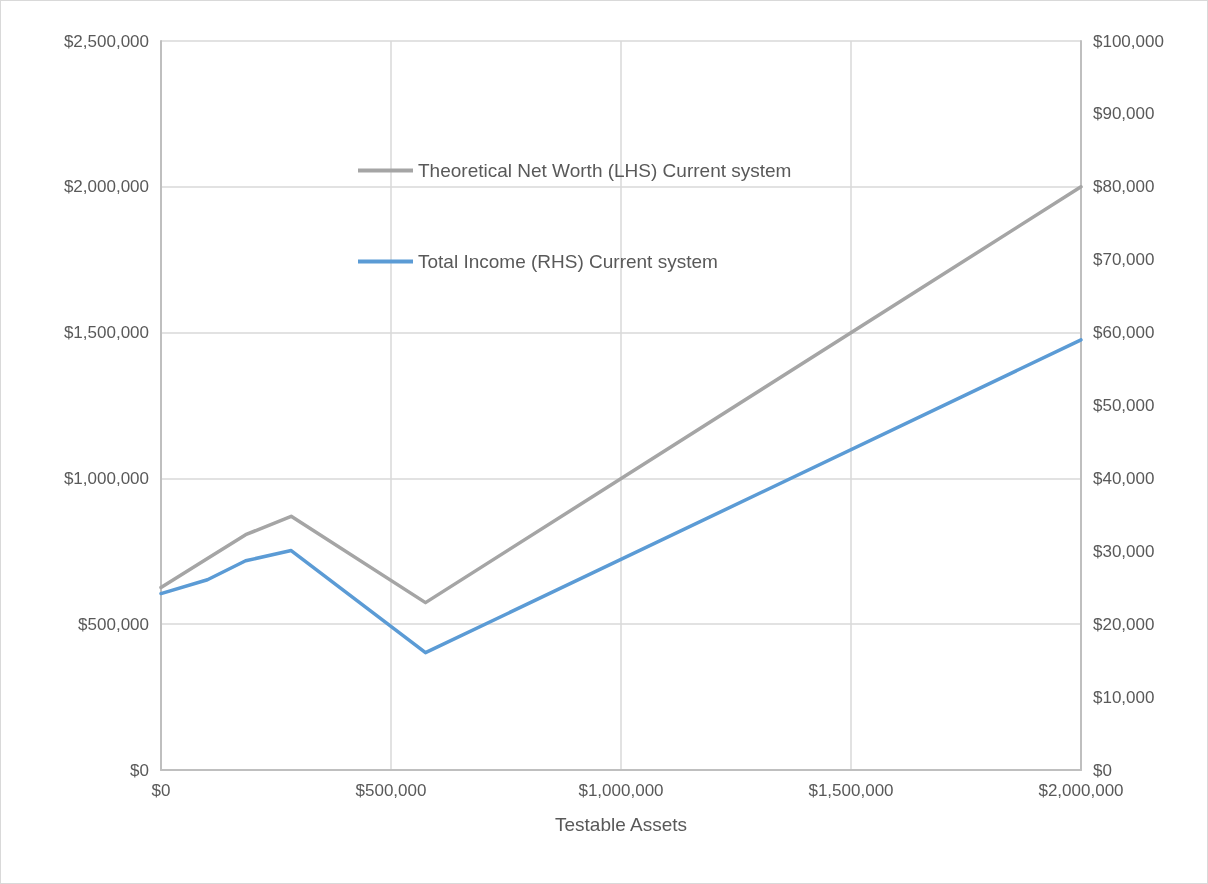  What do you see at coordinates (1124, 333) in the screenshot?
I see `y2-tick-label: $60,000` at bounding box center [1124, 333].